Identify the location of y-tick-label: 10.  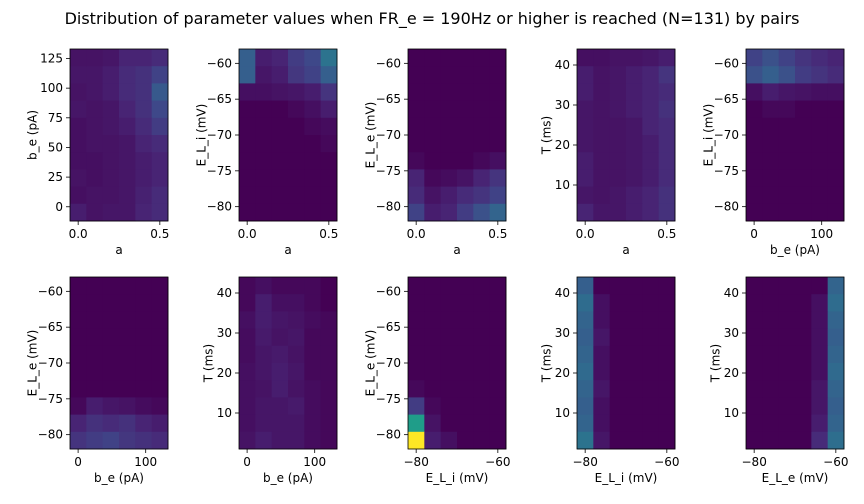
(731, 413).